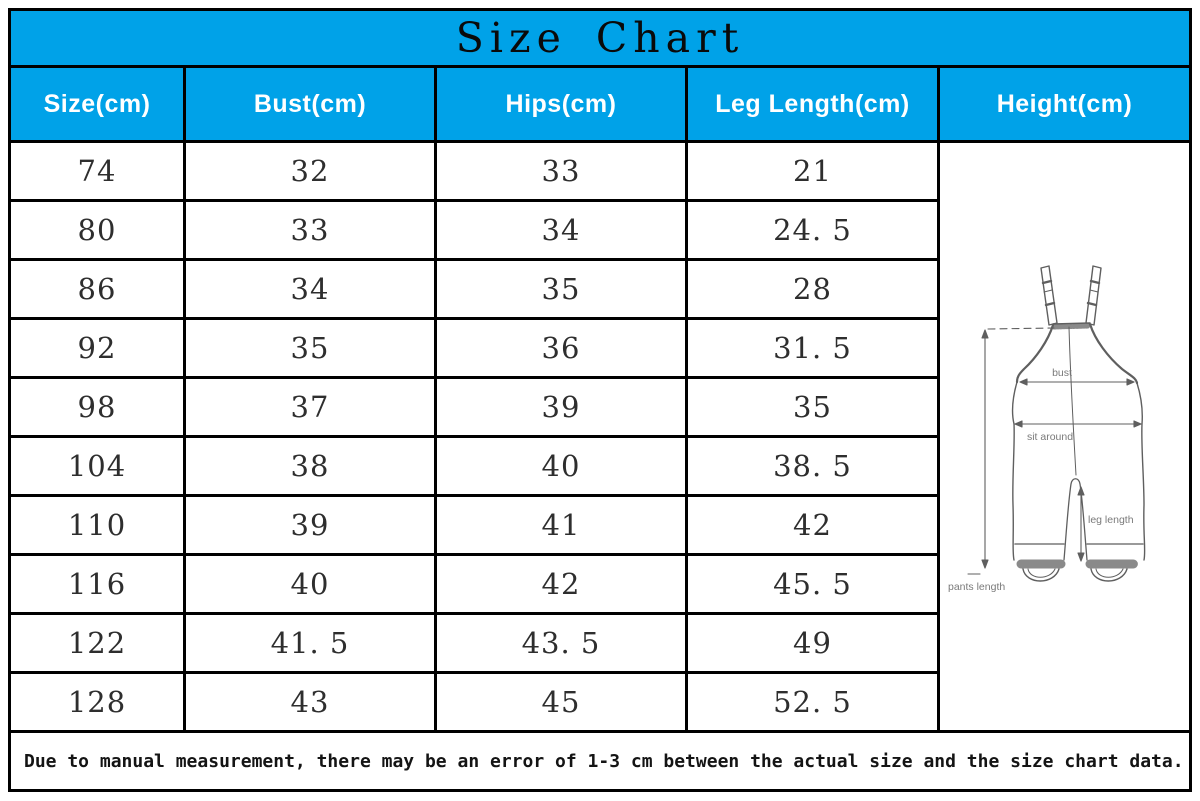 This screenshot has width=1200, height=801. What do you see at coordinates (310, 643) in the screenshot?
I see `cell-bust: 41. 5` at bounding box center [310, 643].